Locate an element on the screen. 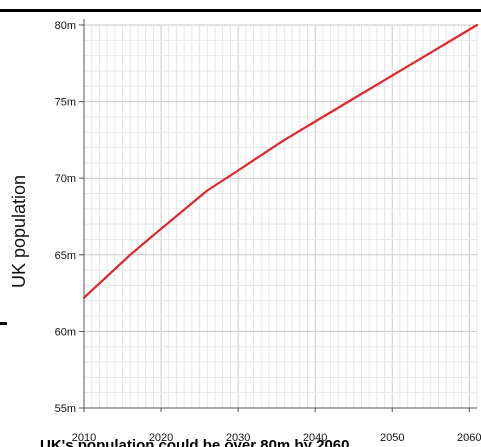 The width and height of the screenshot is (481, 447). x-tick-label: 2010 is located at coordinates (84, 438).